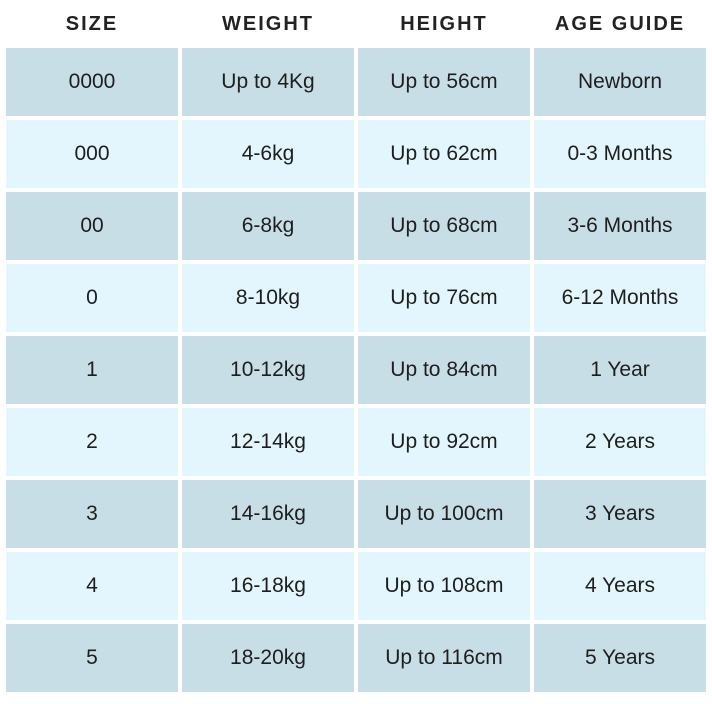 This screenshot has width=712, height=704. What do you see at coordinates (620, 370) in the screenshot?
I see `cell-age-guide: 1 Year` at bounding box center [620, 370].